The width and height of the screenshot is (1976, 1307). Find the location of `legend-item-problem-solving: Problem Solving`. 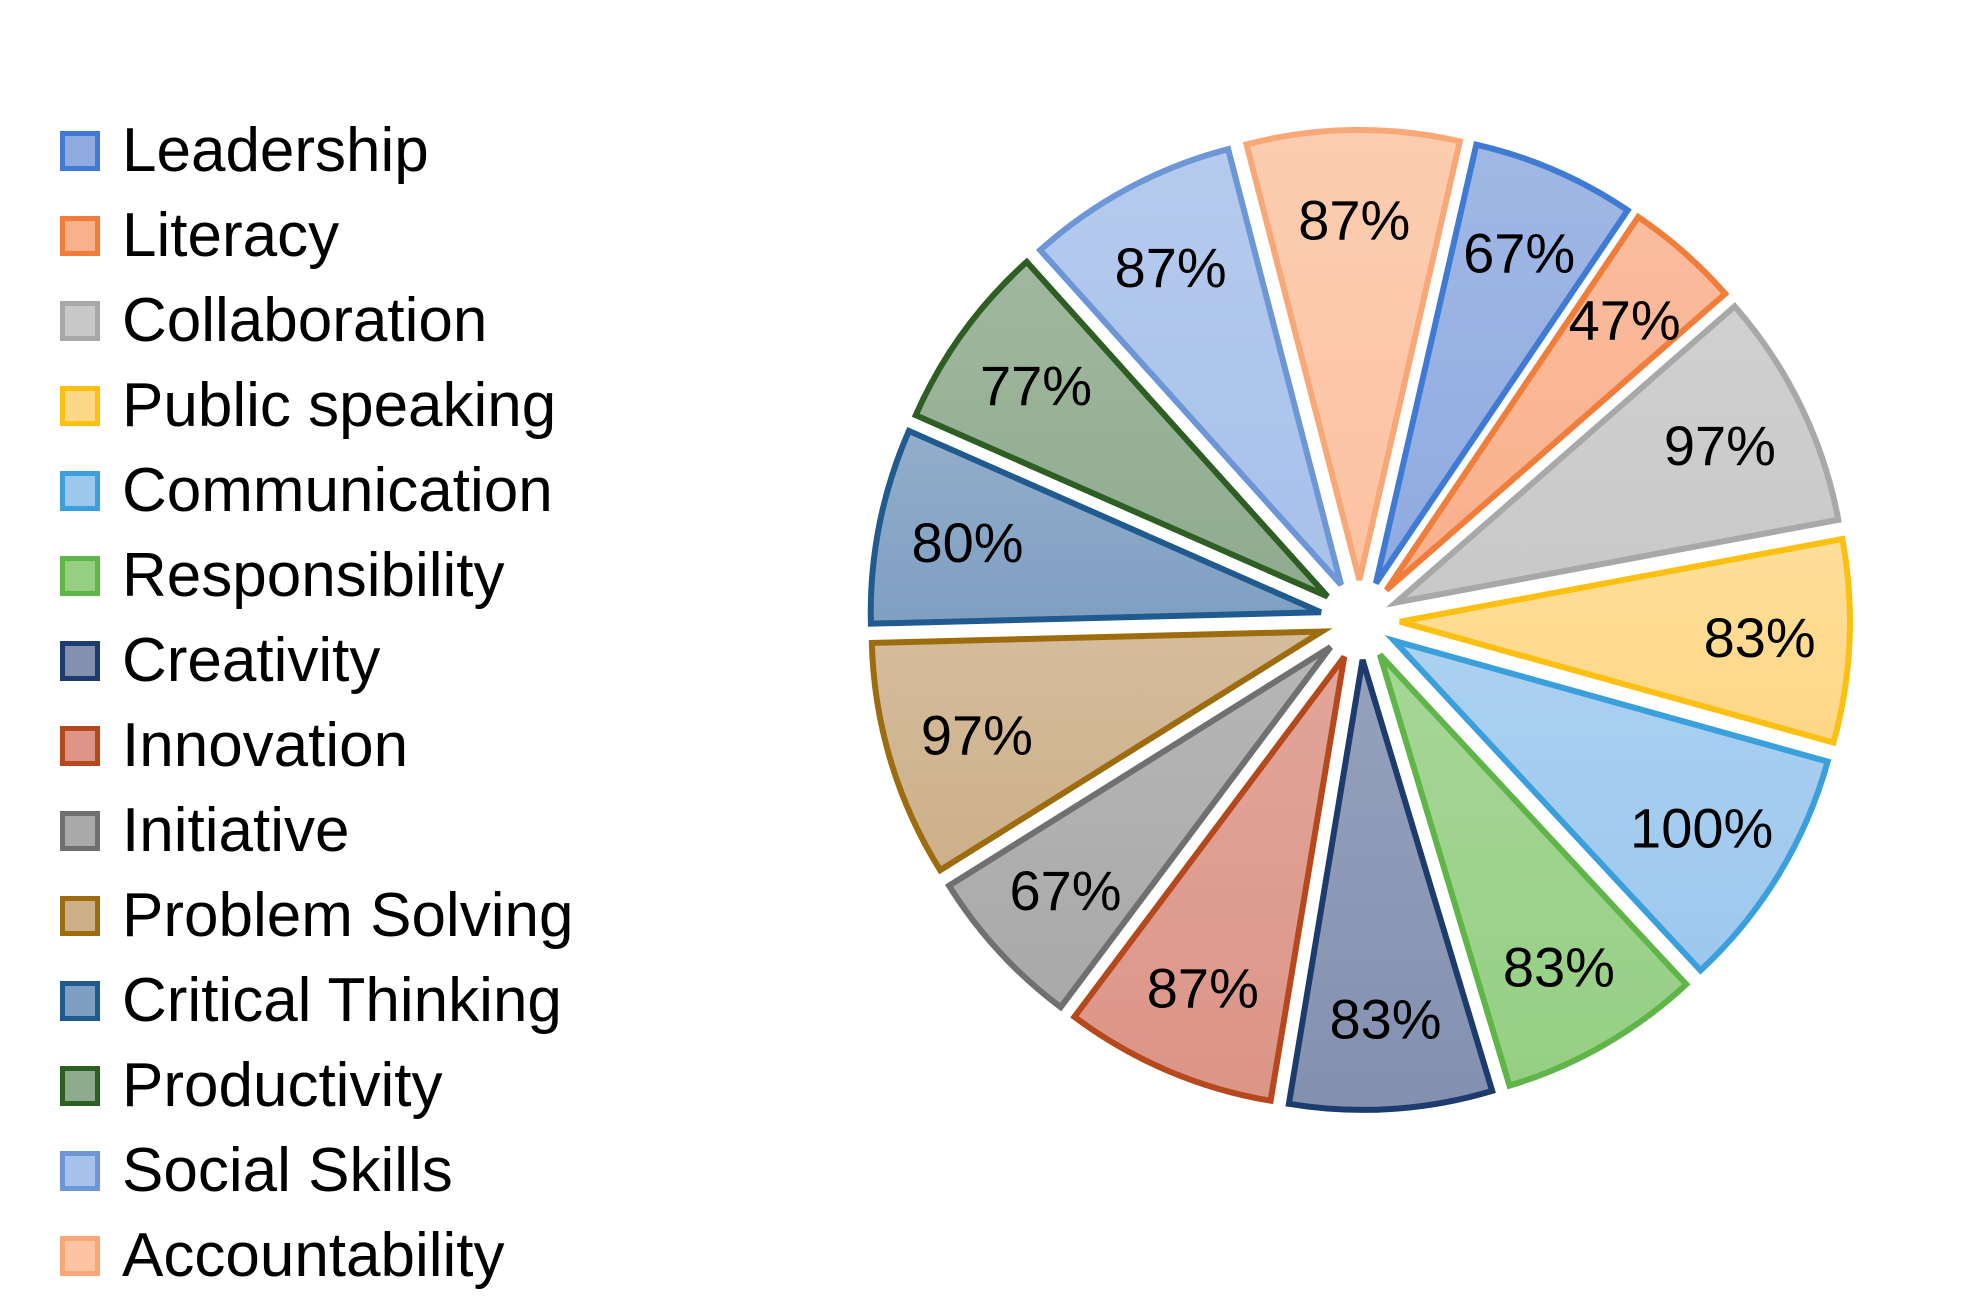

legend-item-problem-solving: Problem Solving is located at coordinates (316, 915).